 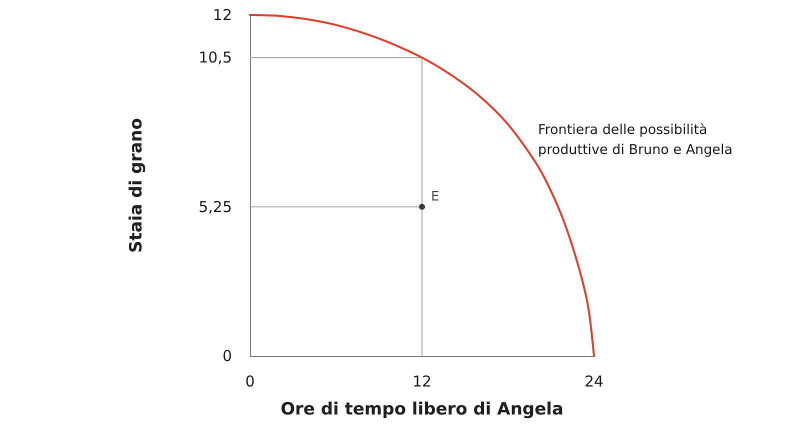 I want to click on x-tick-label: 0, so click(x=250, y=381).